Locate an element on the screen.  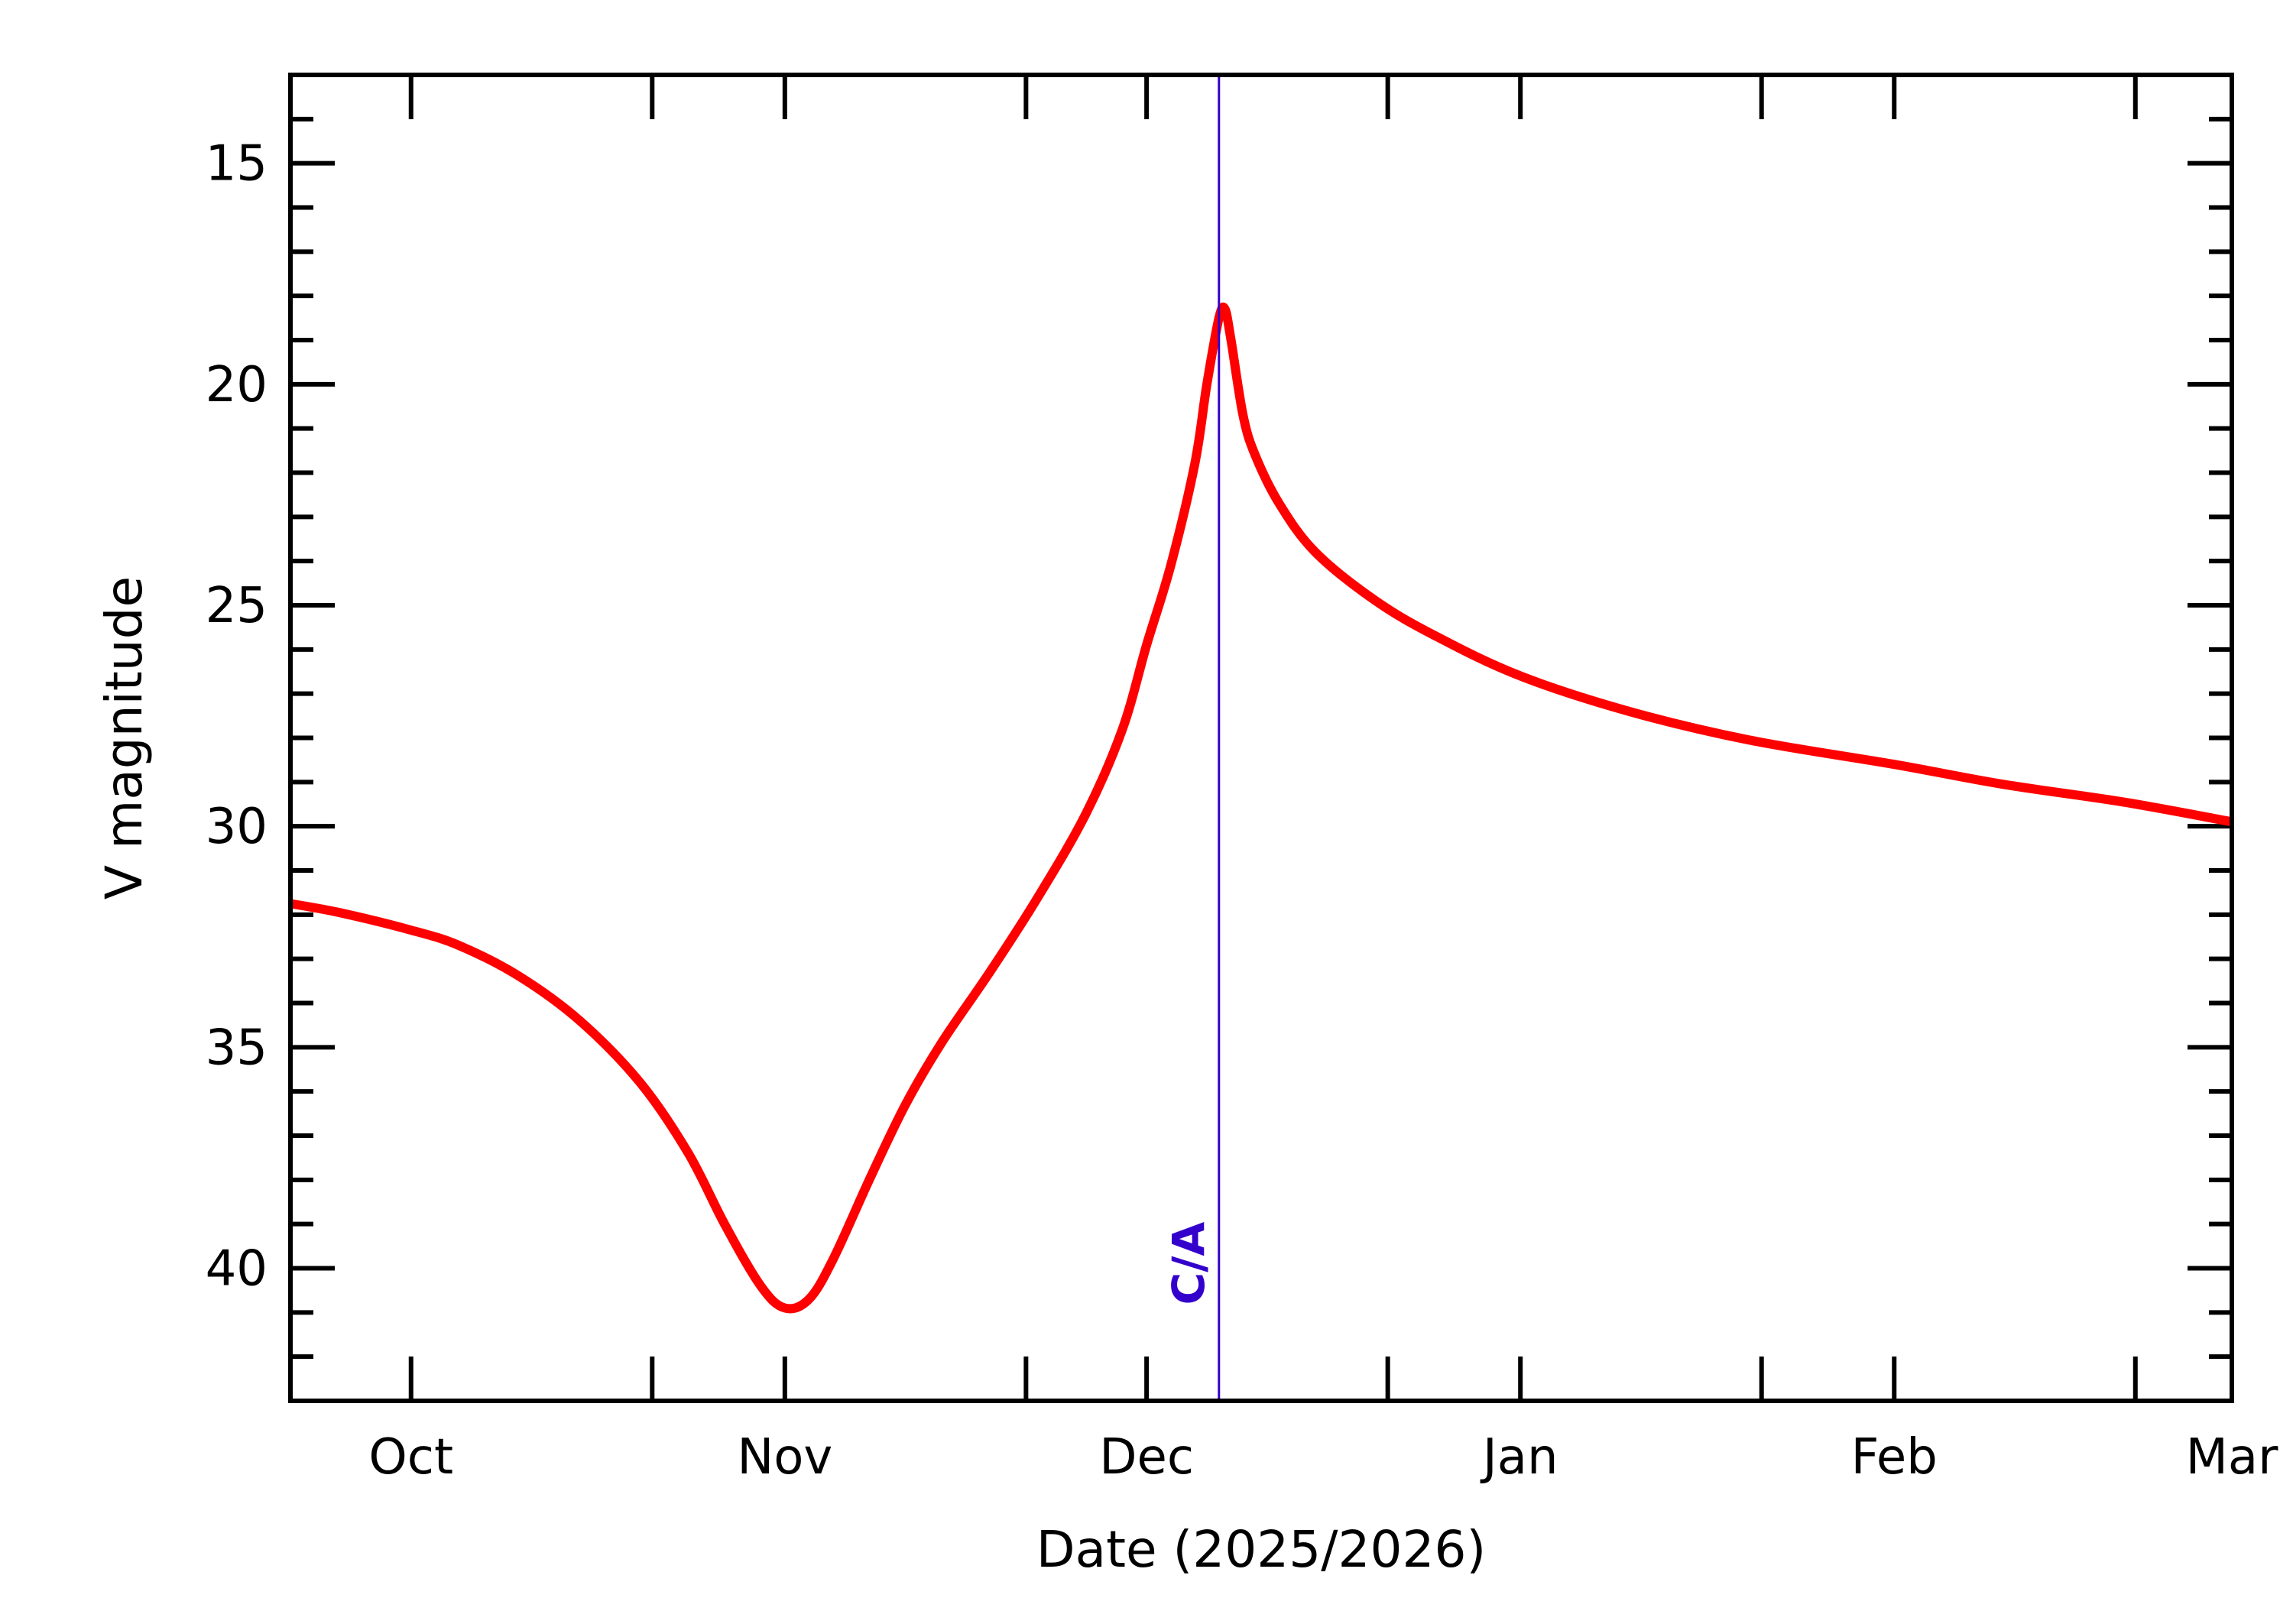
y-tick-label: 40 is located at coordinates (237, 1269).